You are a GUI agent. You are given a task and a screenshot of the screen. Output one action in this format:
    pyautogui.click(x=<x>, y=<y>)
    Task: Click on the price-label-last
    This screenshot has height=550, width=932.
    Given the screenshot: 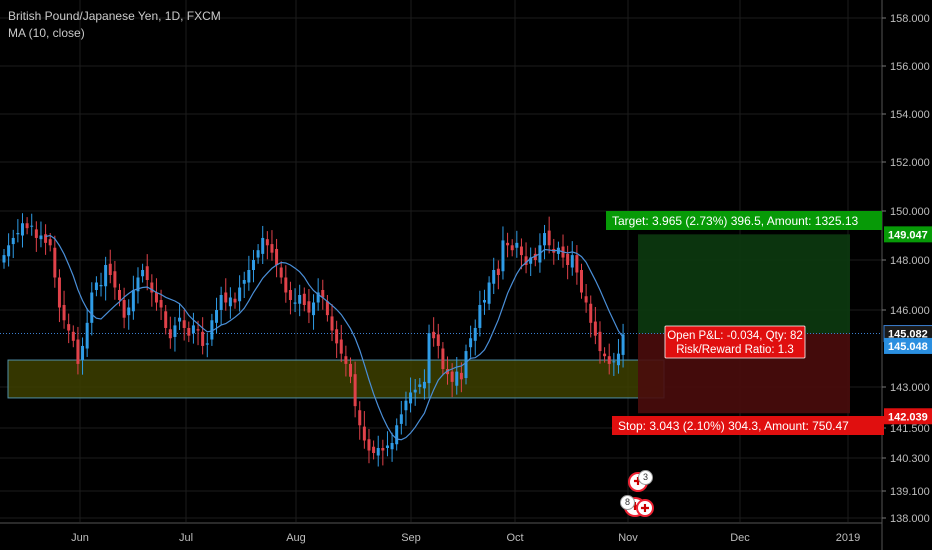 What is the action you would take?
    pyautogui.click(x=908, y=345)
    